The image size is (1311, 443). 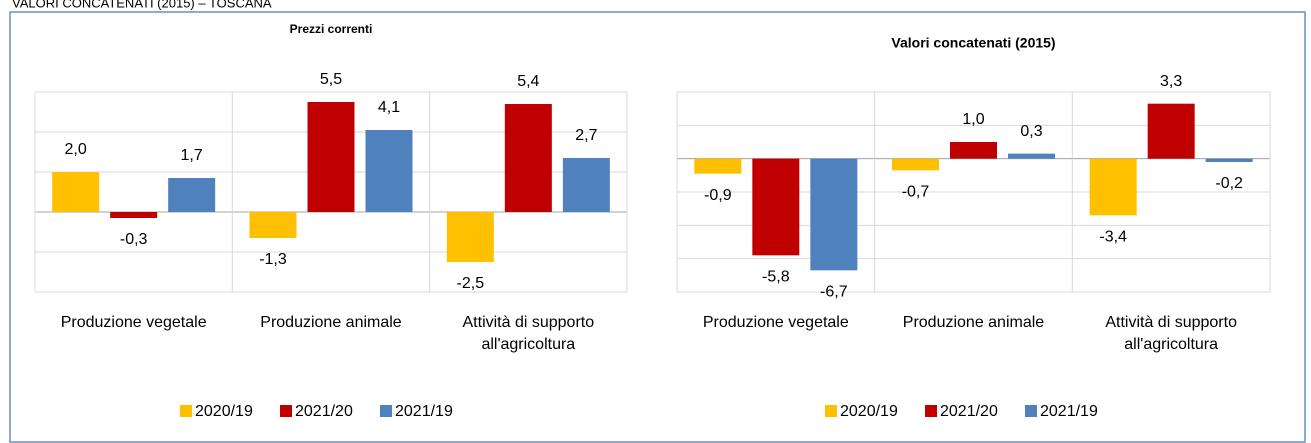 I want to click on value-label: 4,1, so click(x=389, y=107).